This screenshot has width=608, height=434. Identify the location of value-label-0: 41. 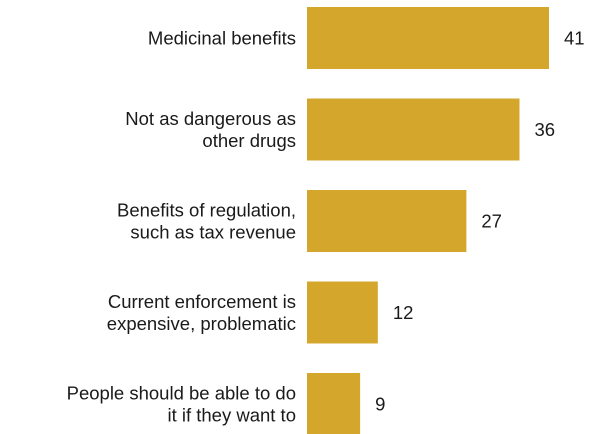
(574, 38).